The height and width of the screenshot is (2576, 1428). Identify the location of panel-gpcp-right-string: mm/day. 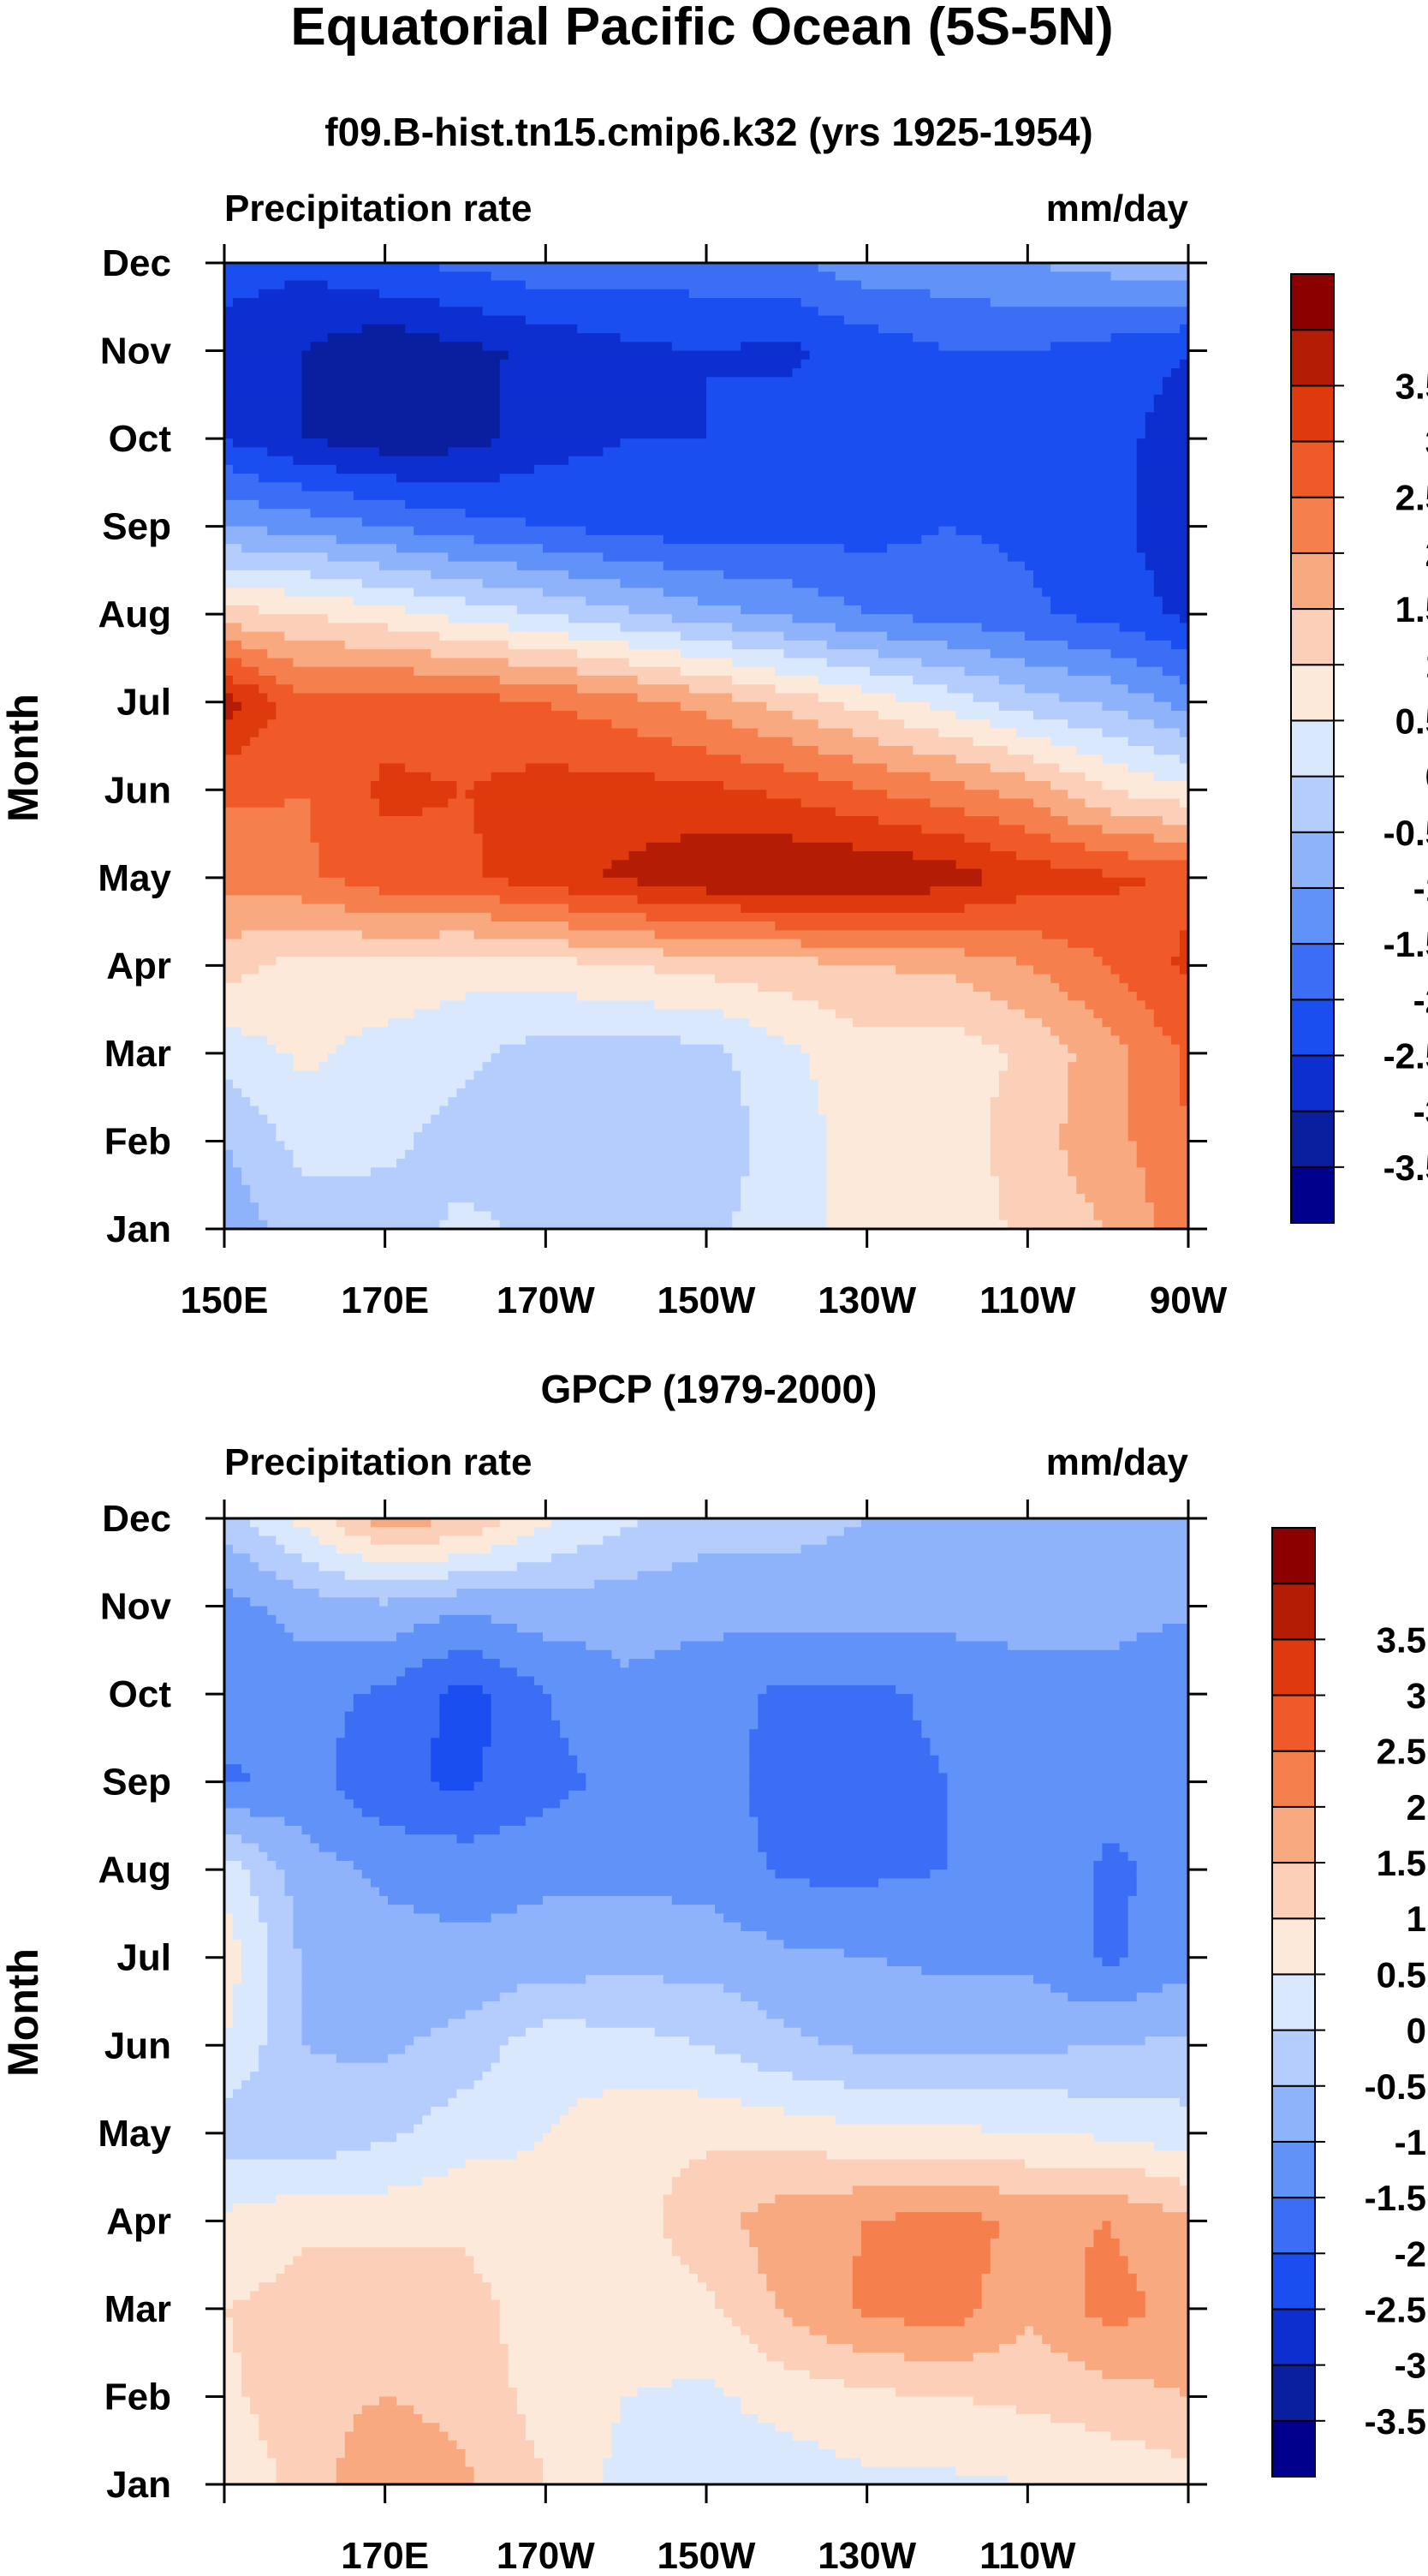
(1118, 1462).